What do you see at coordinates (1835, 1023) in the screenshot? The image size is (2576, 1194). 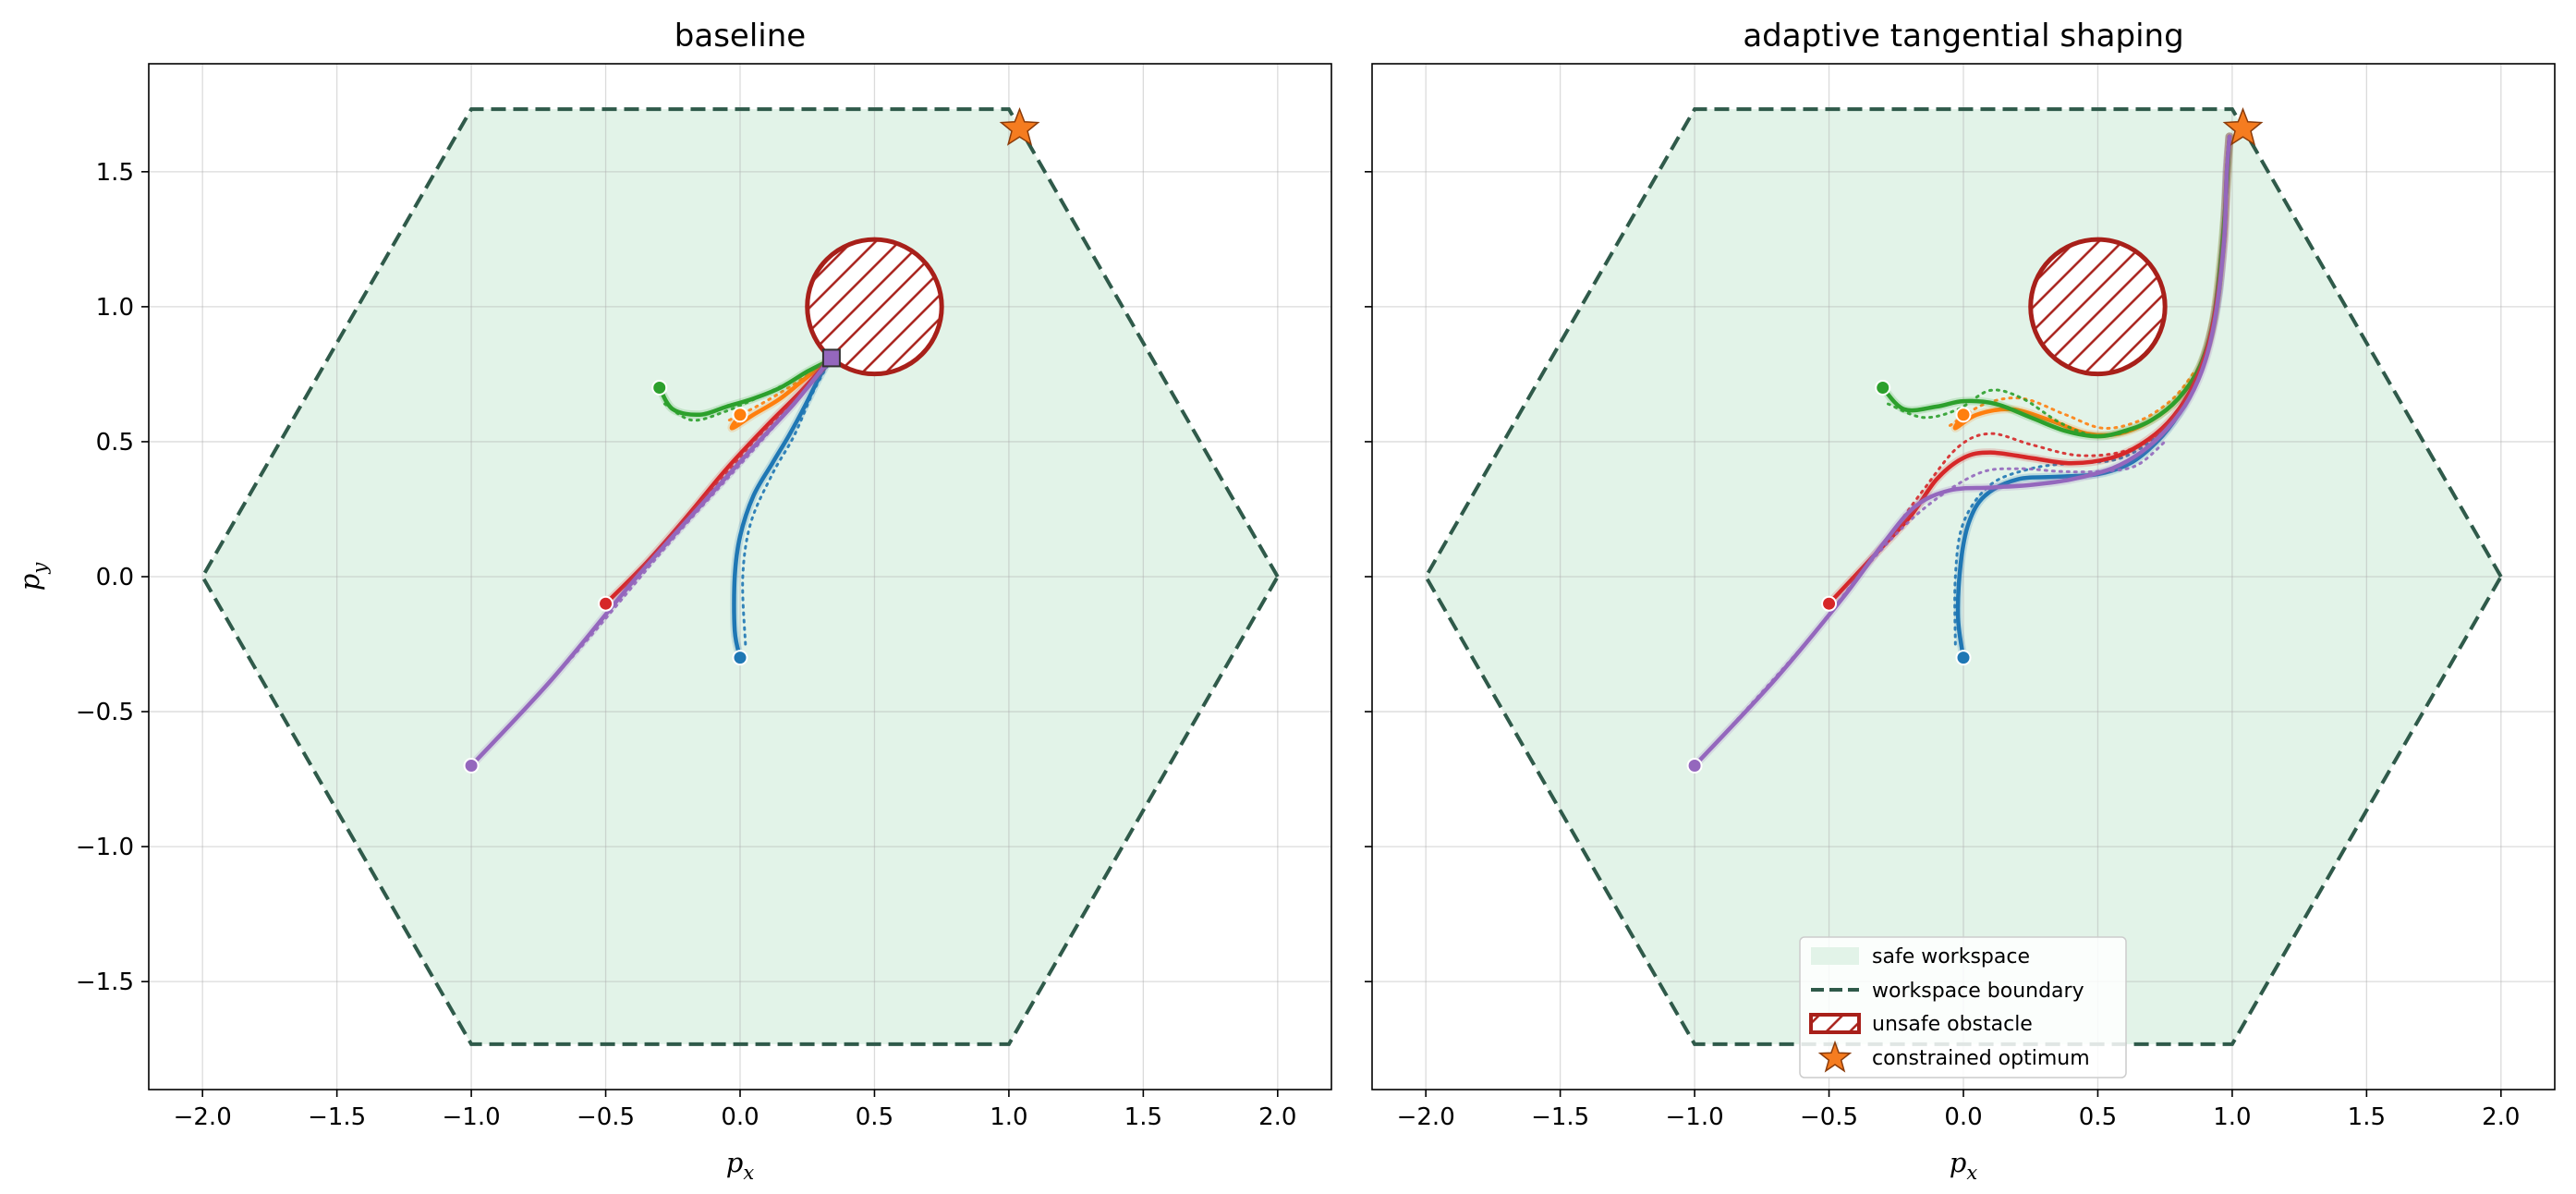 I see `legend-swatch-unsafe-obstacle` at bounding box center [1835, 1023].